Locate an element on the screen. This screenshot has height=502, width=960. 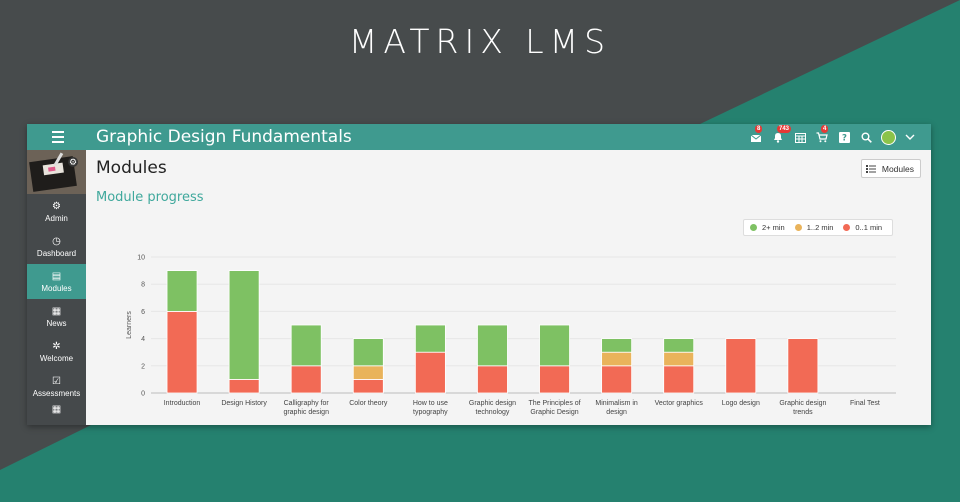
course-thumbnail: ⚙ is located at coordinates (56, 172).